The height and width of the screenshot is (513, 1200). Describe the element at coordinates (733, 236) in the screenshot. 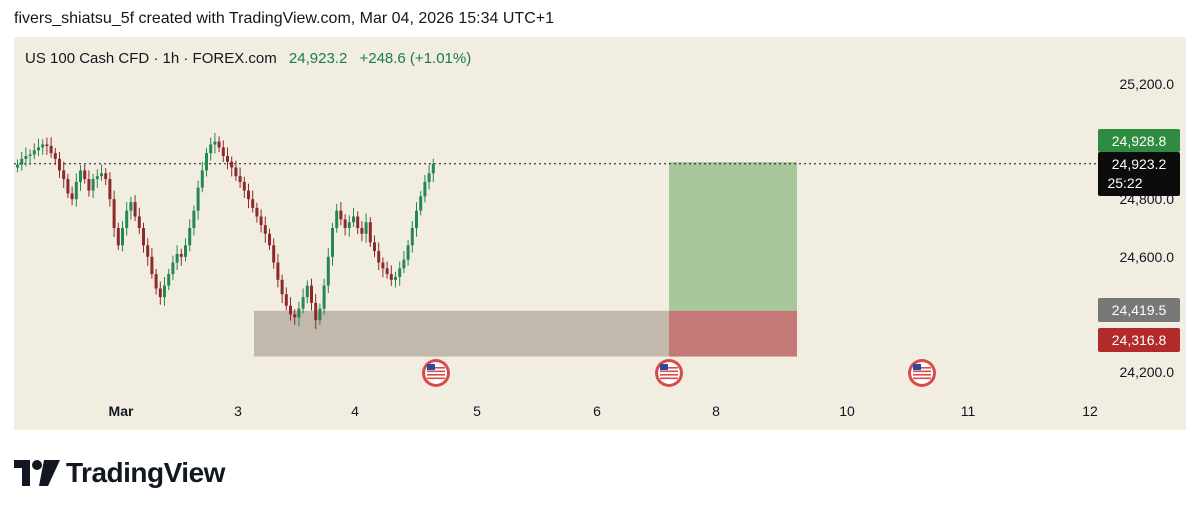

I see `take-profit-zone` at that location.